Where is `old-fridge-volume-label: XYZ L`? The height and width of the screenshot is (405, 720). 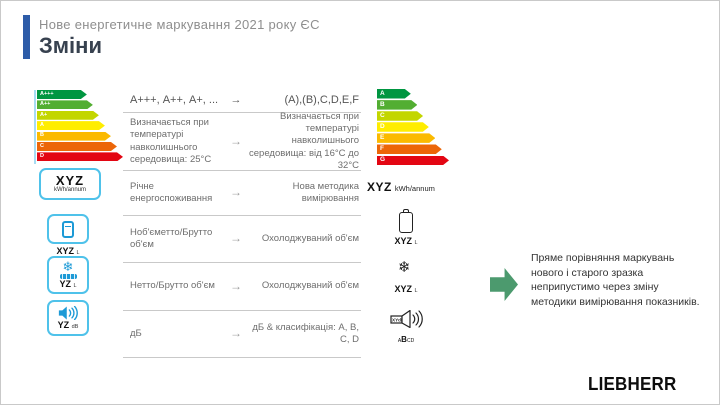 old-fridge-volume-label: XYZ L is located at coordinates (68, 252).